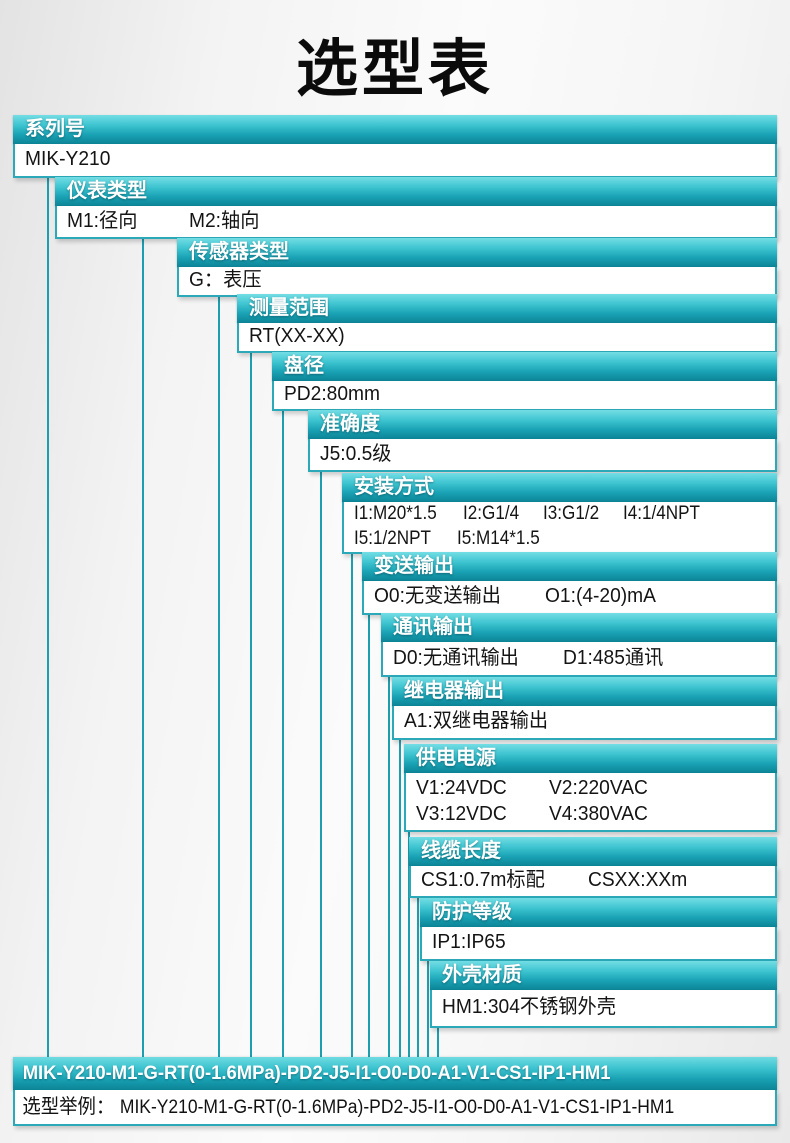 The image size is (790, 1143). Describe the element at coordinates (542, 455) in the screenshot. I see `section-accuracy-value: J5:0.5级` at that location.